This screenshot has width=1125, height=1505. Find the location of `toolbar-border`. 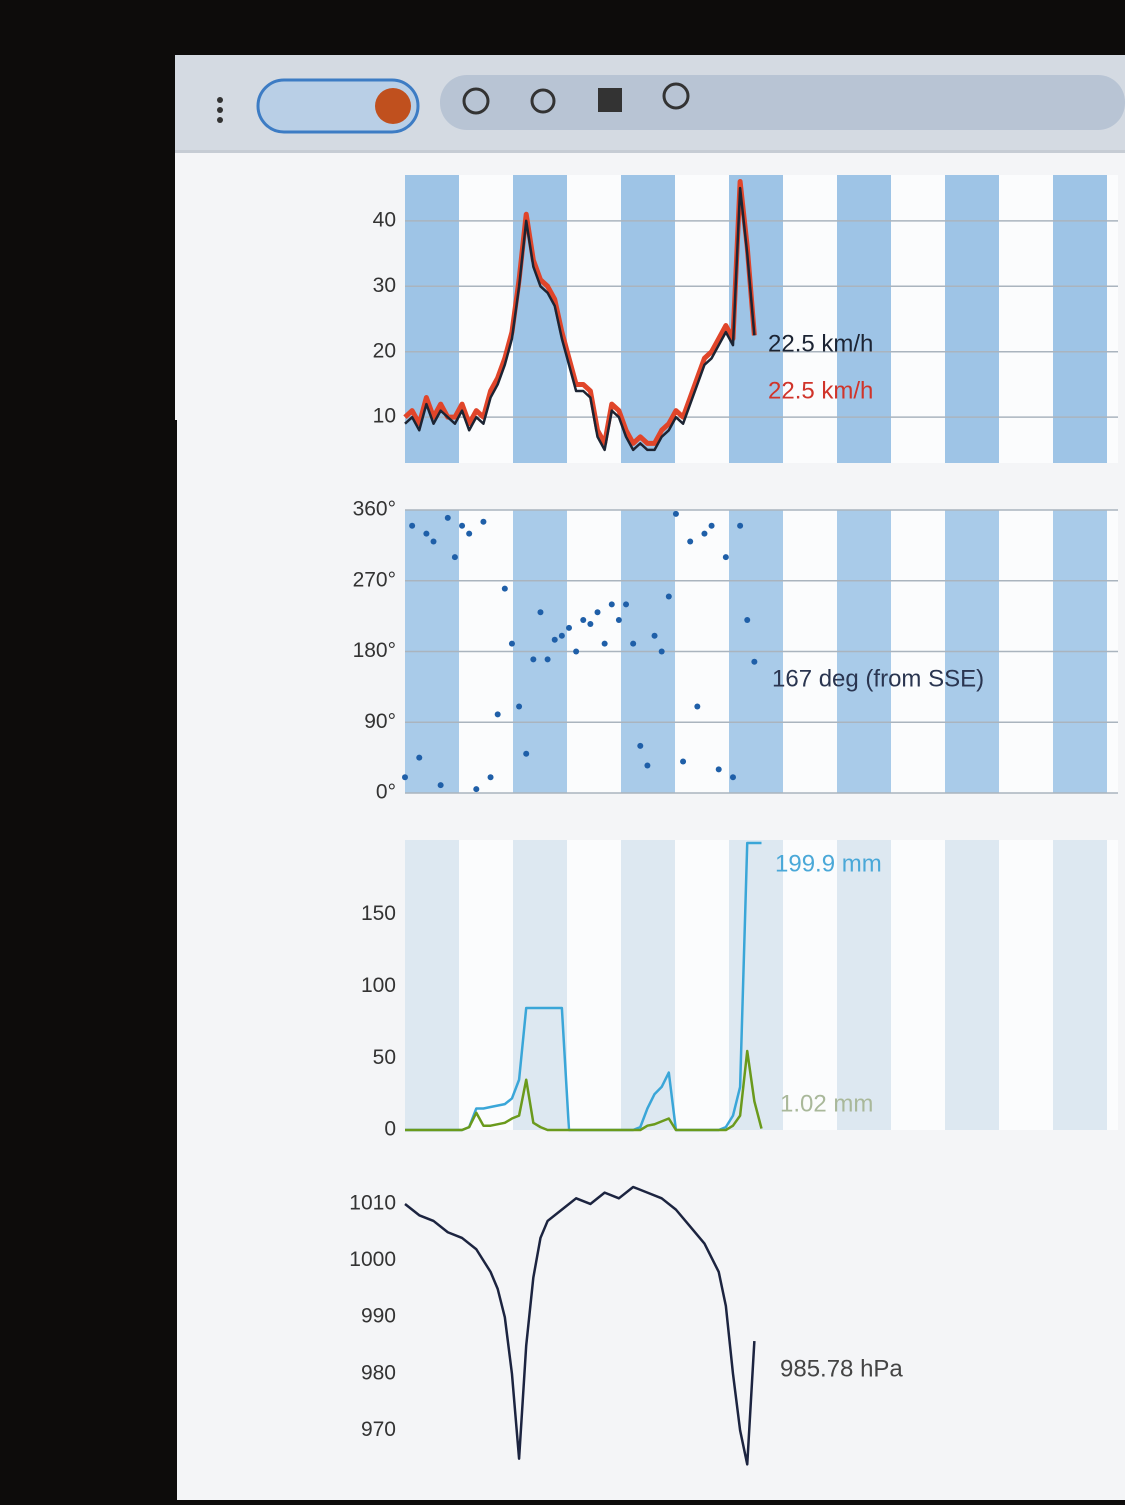

toolbar-border is located at coordinates (650, 151).